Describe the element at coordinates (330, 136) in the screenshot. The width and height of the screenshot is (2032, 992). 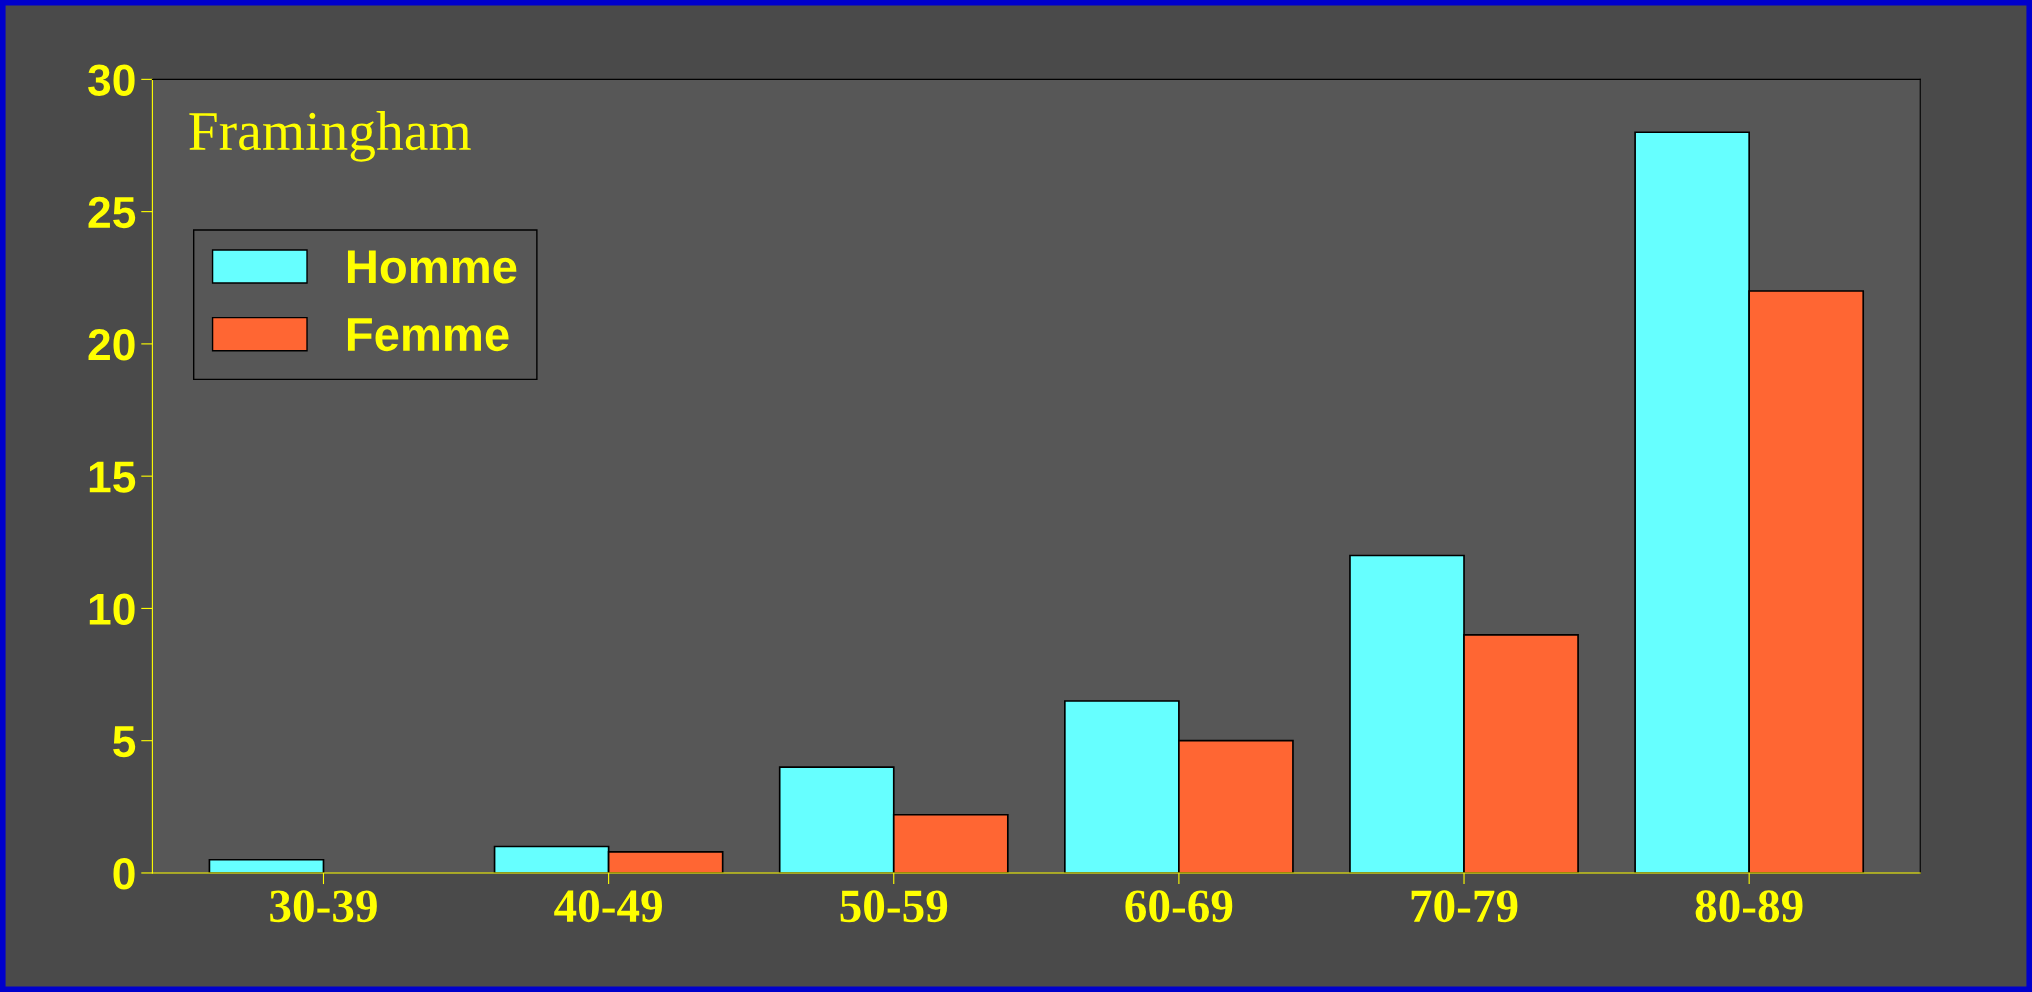
I see `text: Framingham` at that location.